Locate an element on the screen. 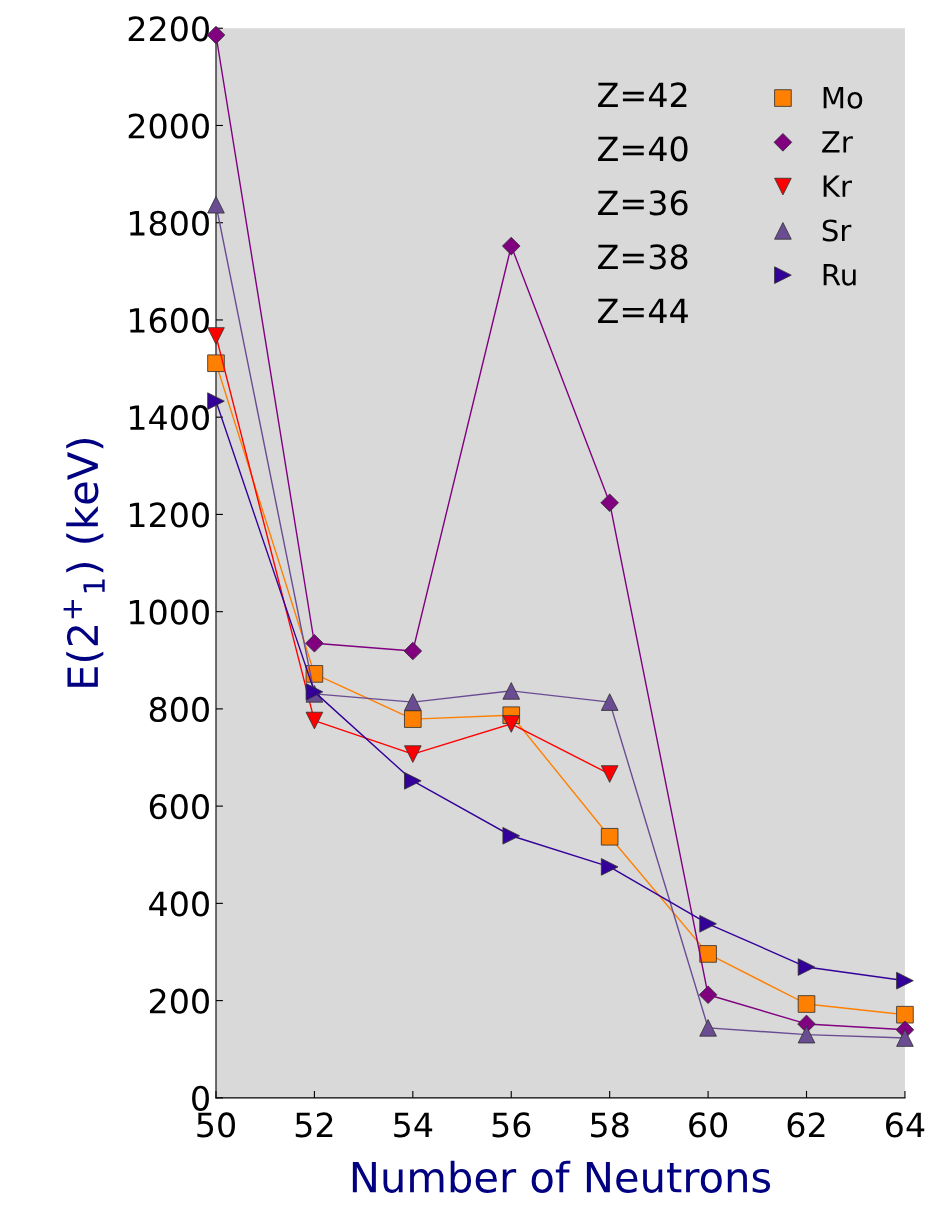 The image size is (931, 1228). x-tick-label: 58 is located at coordinates (610, 1125).